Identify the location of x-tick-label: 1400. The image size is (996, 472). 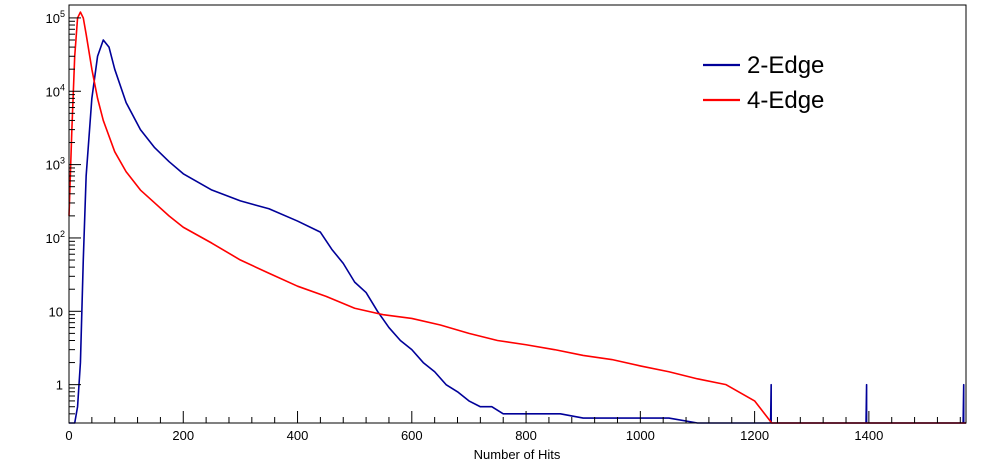
(868, 435).